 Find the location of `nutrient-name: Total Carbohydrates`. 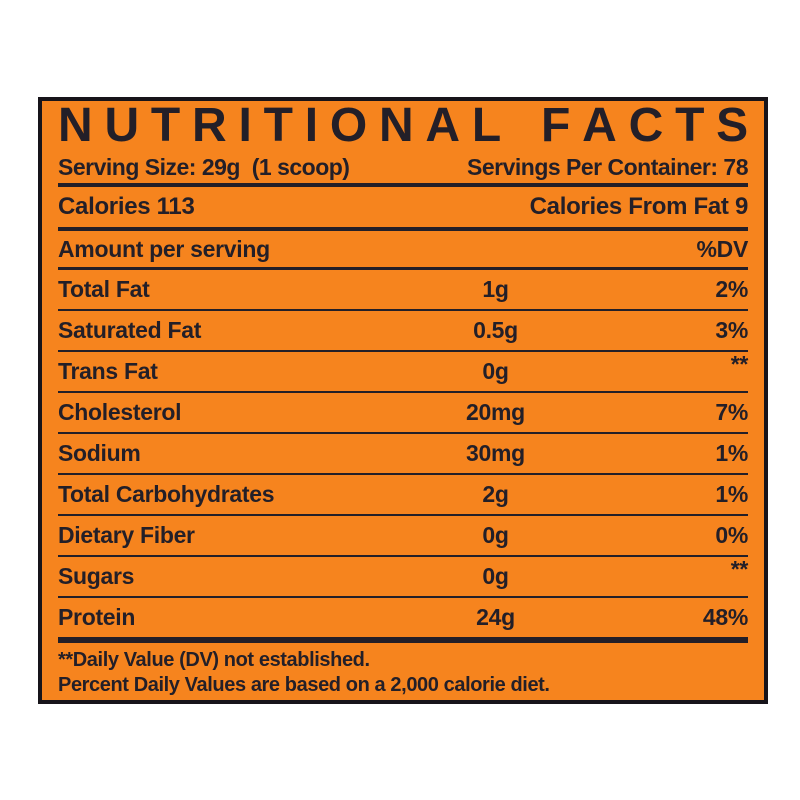

nutrient-name: Total Carbohydrates is located at coordinates (166, 494).